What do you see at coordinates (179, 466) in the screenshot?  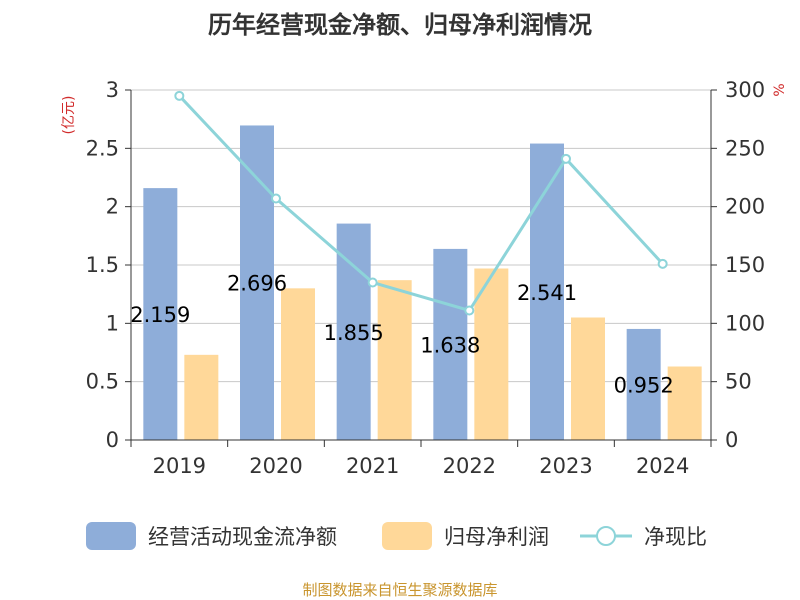 I see `x-tick-label: 2019` at bounding box center [179, 466].